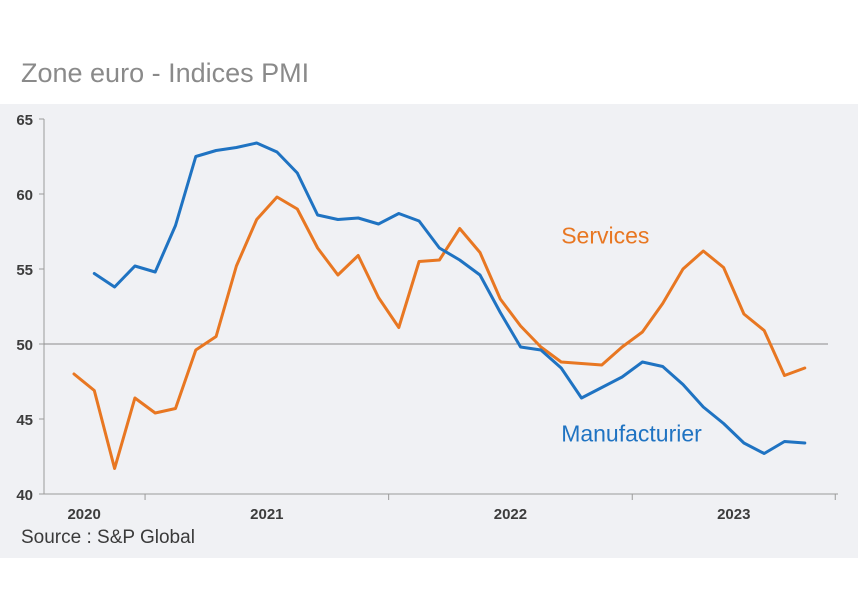 The height and width of the screenshot is (600, 858). I want to click on x-tick-label: 2021, so click(266, 514).